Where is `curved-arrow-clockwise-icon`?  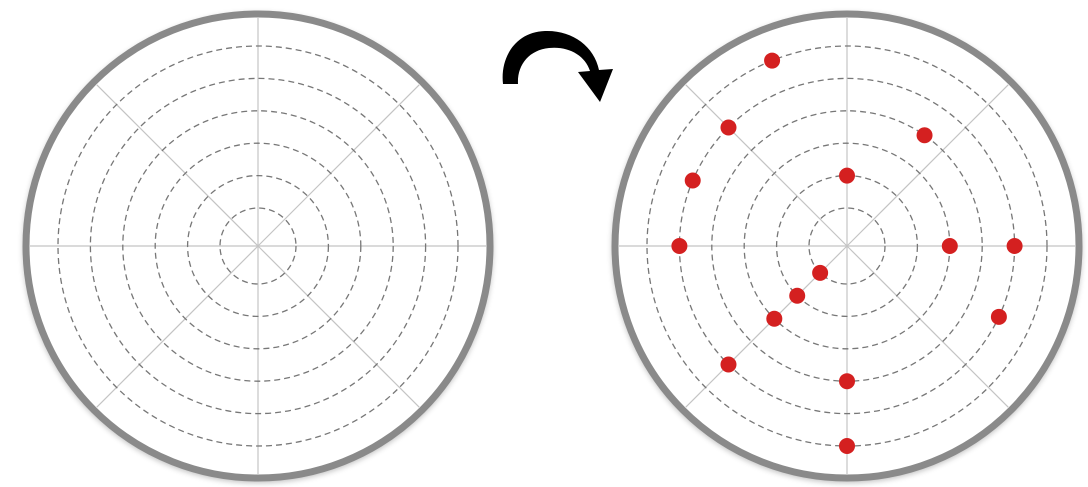
curved-arrow-clockwise-icon is located at coordinates (557, 66).